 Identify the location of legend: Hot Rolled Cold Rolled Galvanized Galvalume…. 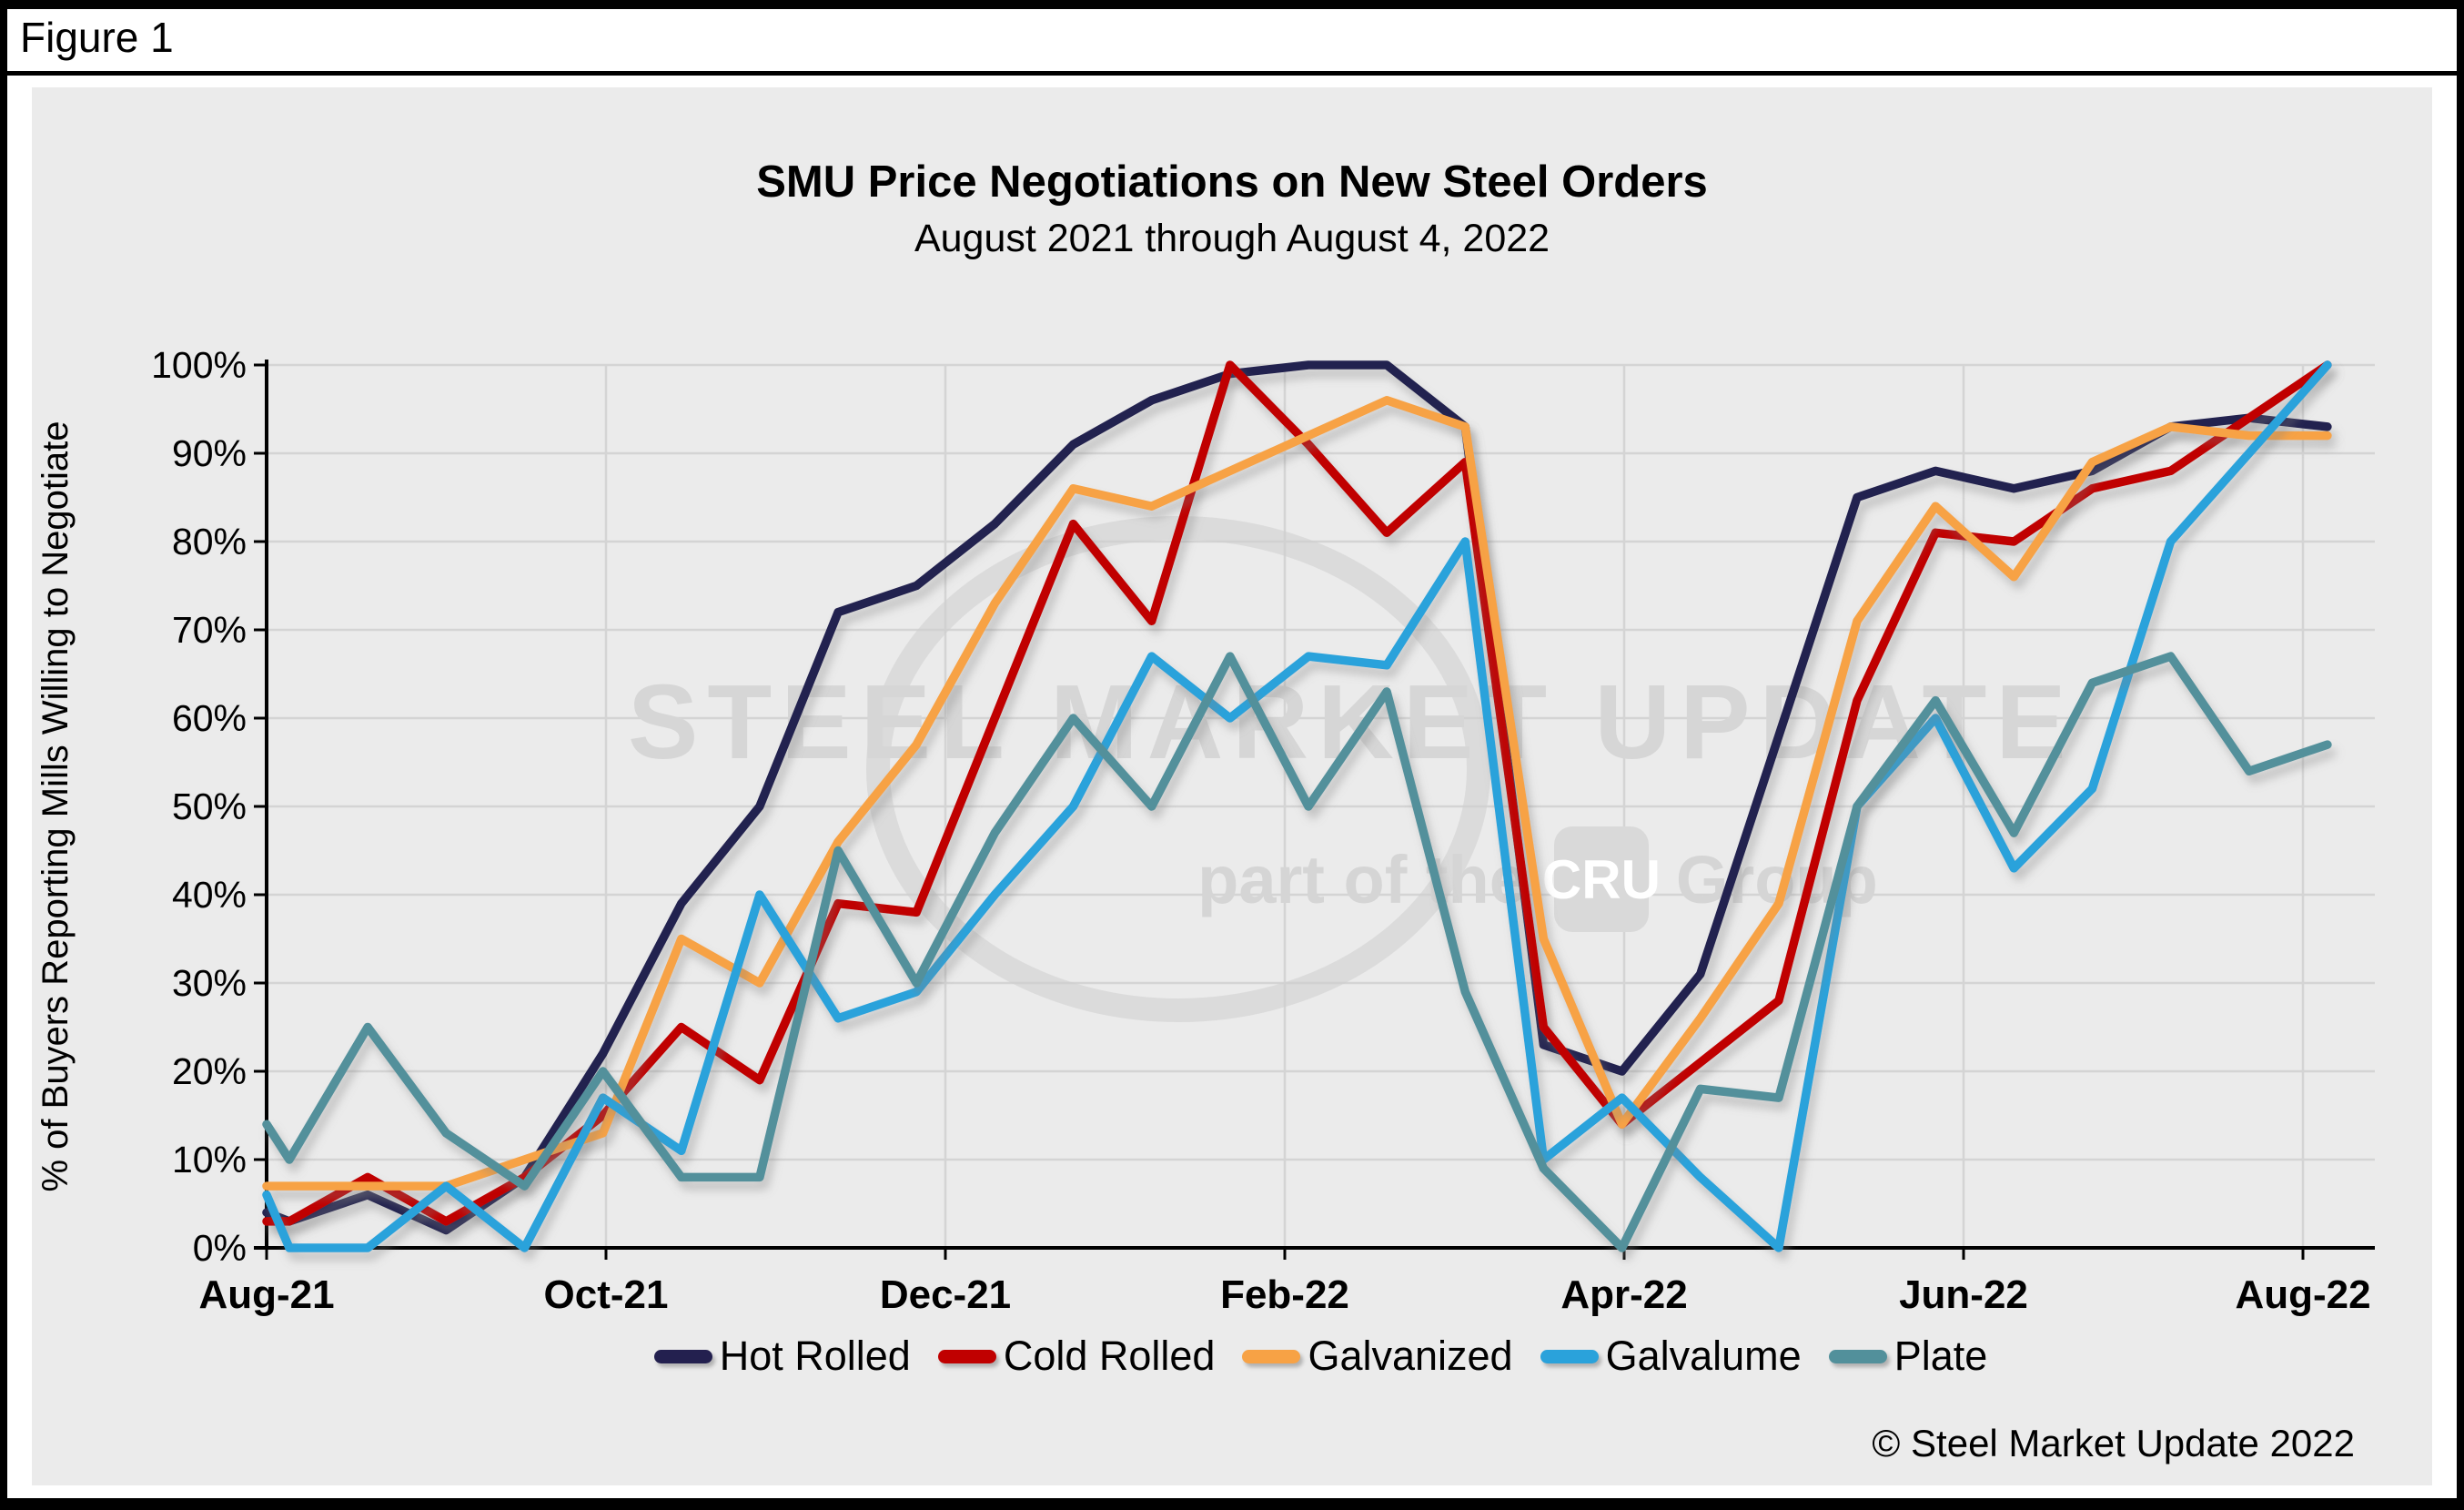
(1321, 1356).